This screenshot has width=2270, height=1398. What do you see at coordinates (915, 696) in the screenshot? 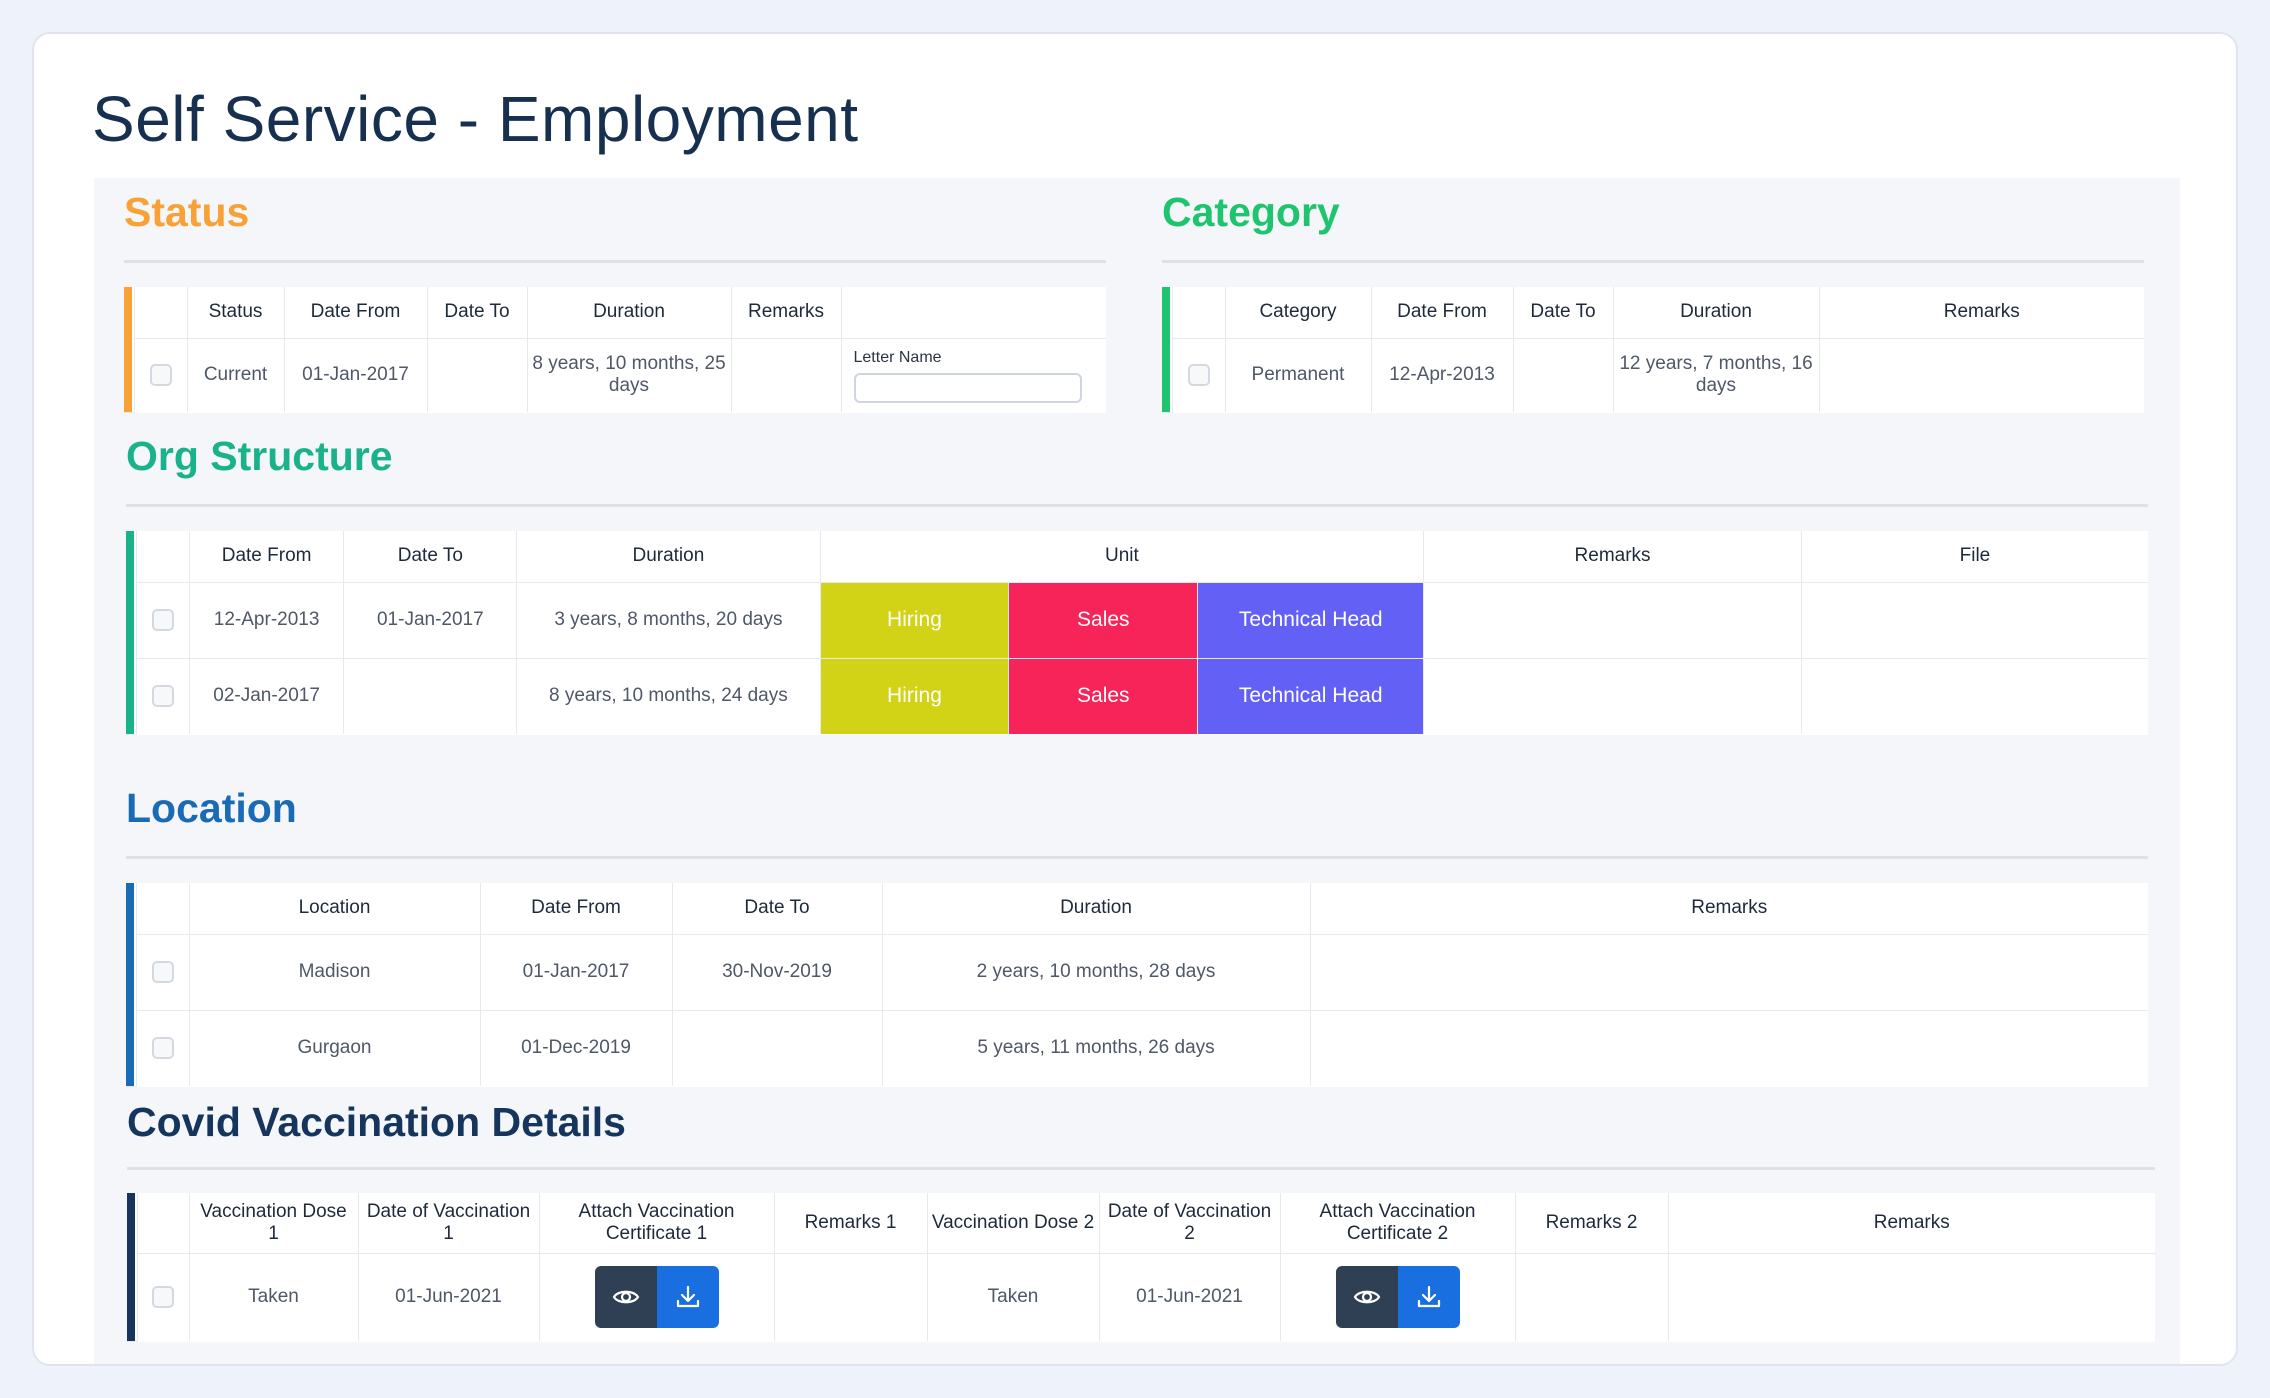
I see `unit-hiring-tag: Hiring` at bounding box center [915, 696].